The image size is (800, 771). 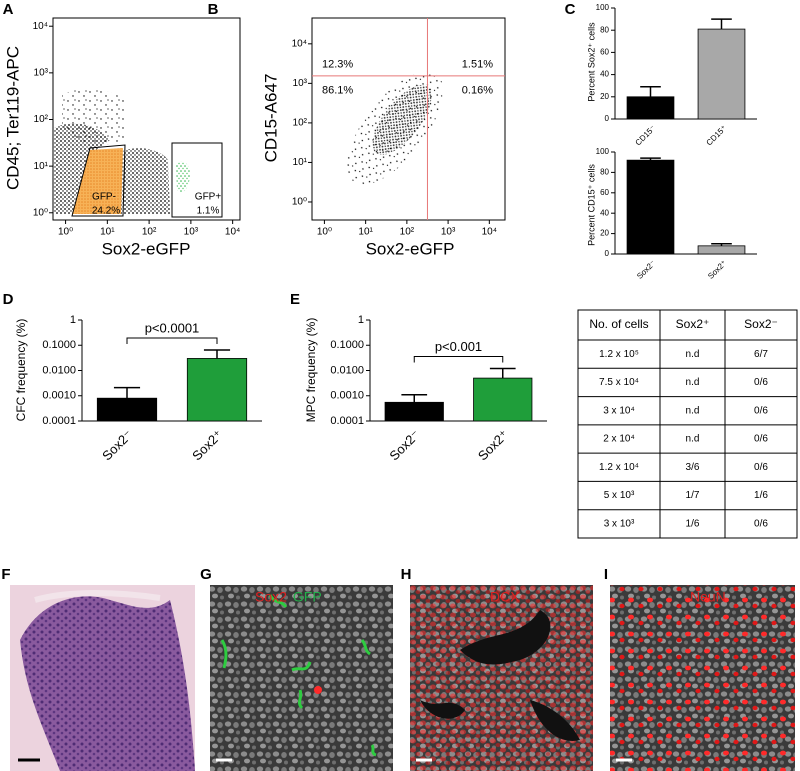 I want to click on y-tick-label: 80, so click(x=604, y=172).